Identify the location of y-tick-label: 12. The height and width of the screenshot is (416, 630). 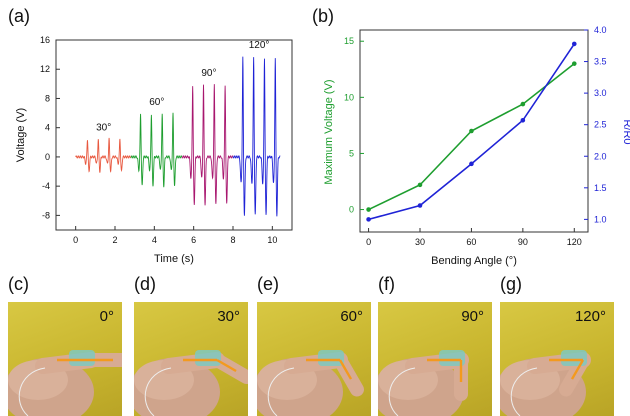
(45, 69).